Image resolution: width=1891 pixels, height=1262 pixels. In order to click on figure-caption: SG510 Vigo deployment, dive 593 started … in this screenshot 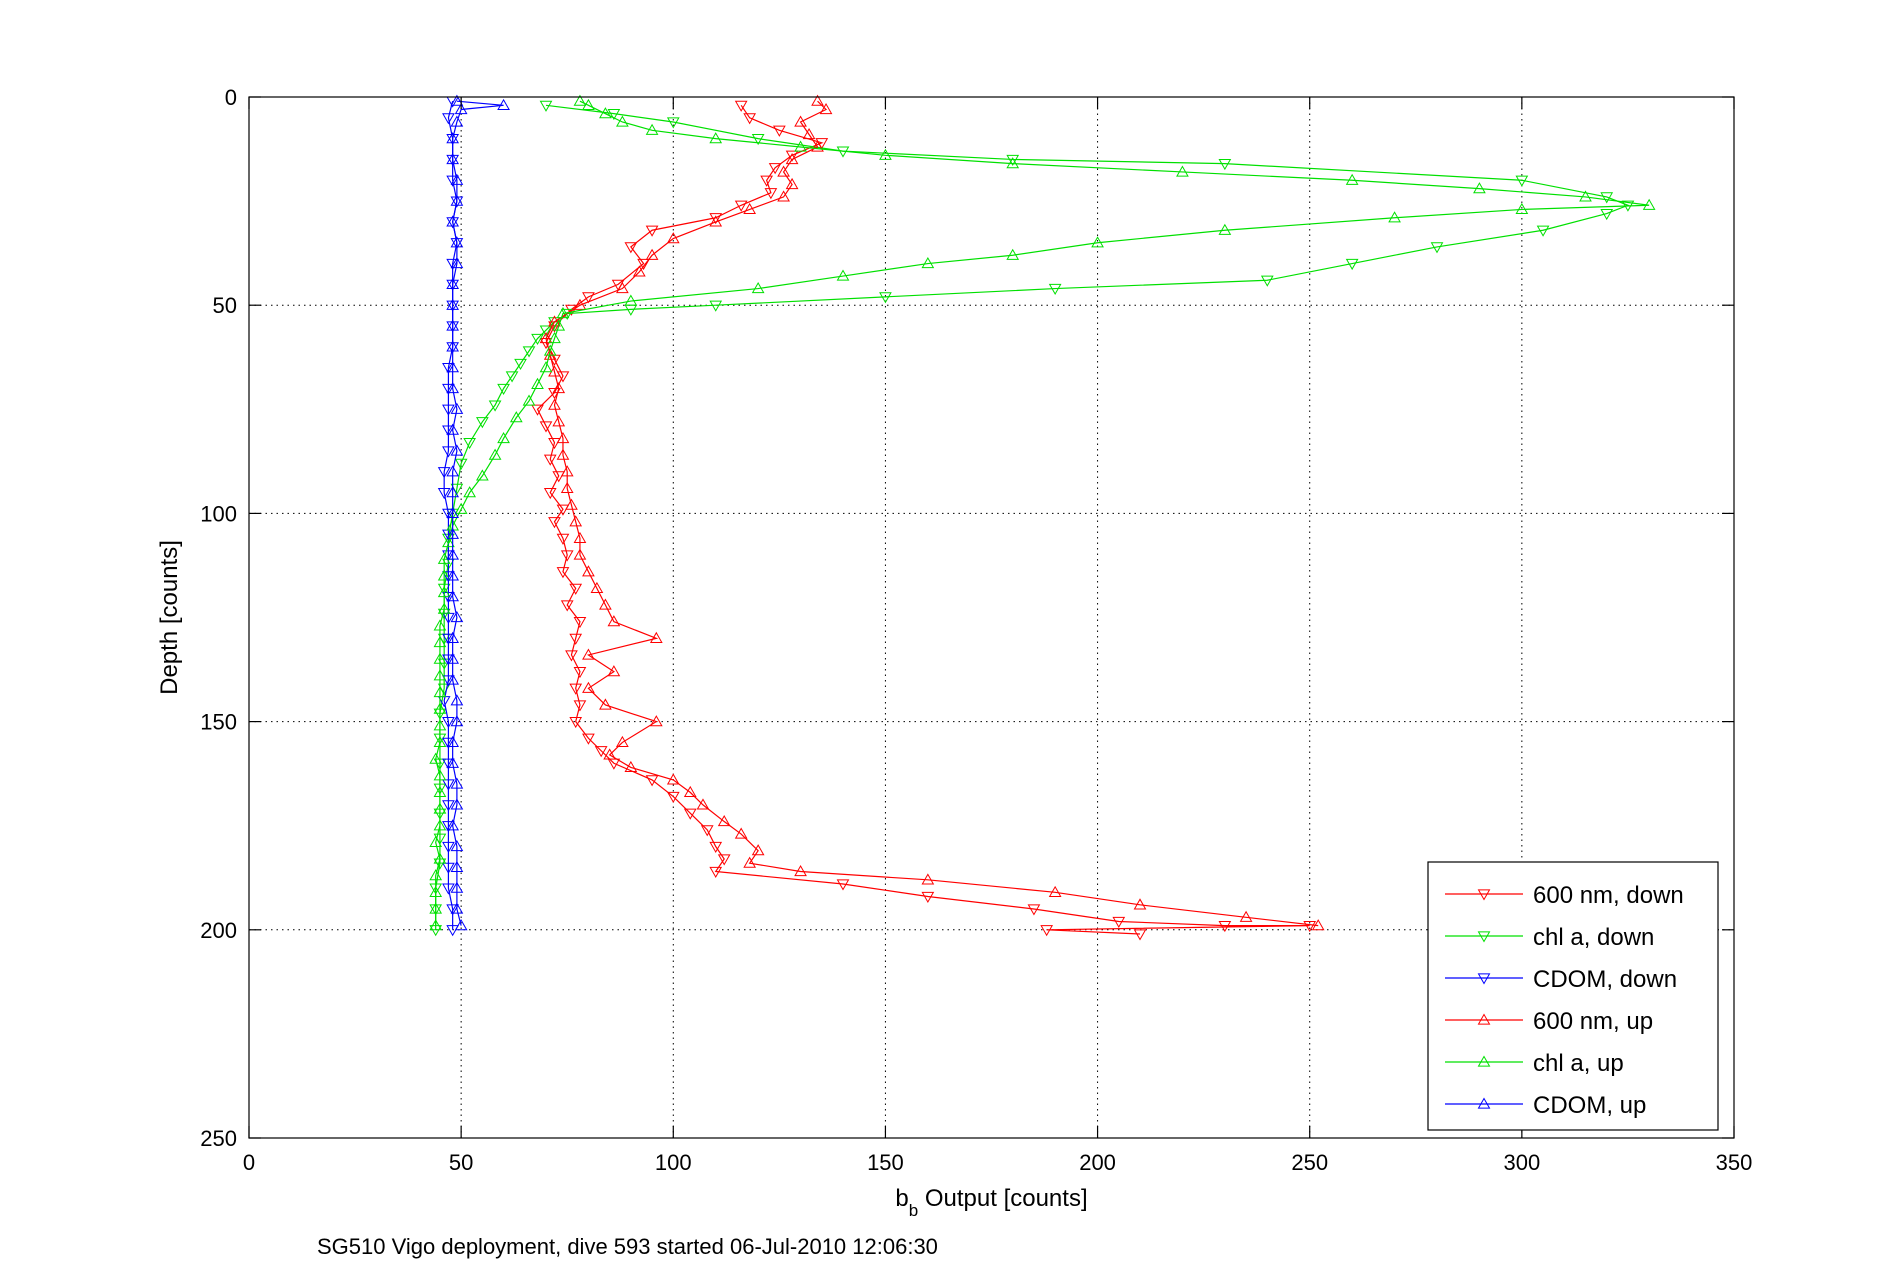, I will do `click(627, 1246)`.